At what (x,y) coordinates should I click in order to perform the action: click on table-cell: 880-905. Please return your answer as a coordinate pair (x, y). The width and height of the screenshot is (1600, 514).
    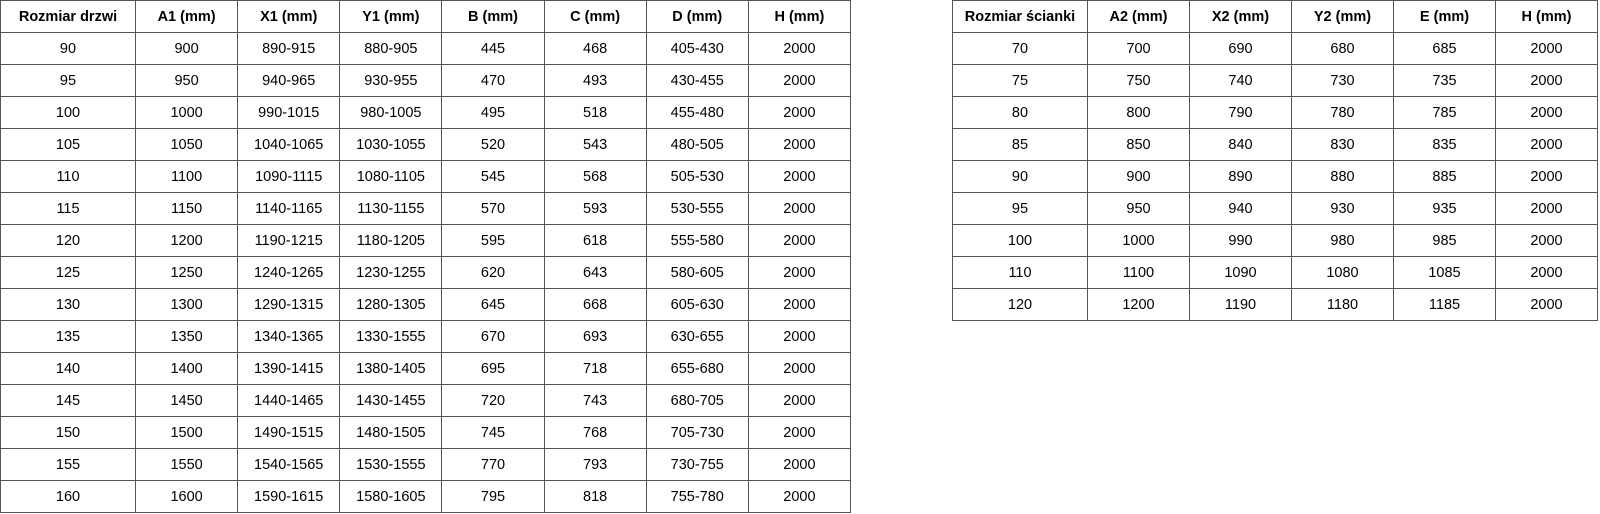
    Looking at the image, I should click on (391, 48).